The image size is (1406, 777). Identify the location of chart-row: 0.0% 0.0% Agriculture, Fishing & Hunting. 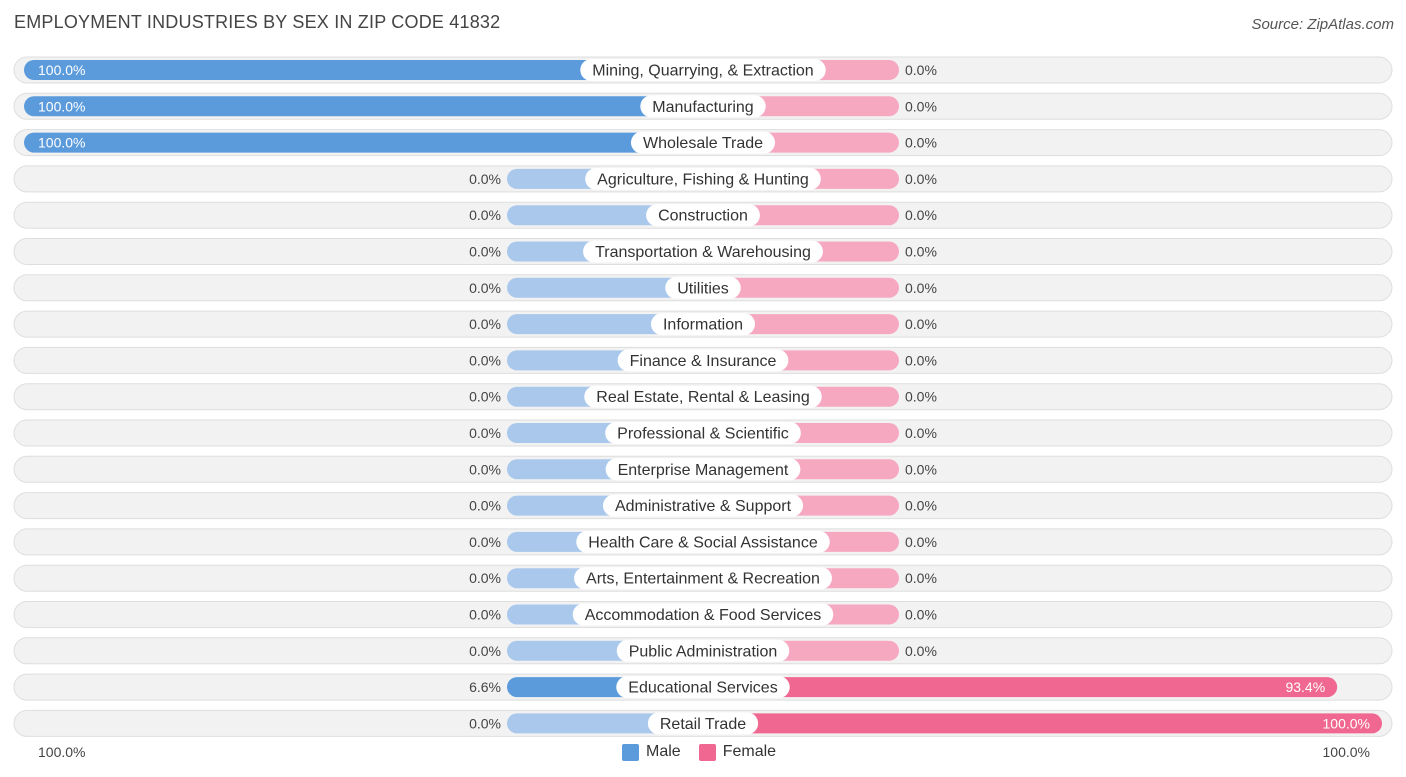
(703, 179).